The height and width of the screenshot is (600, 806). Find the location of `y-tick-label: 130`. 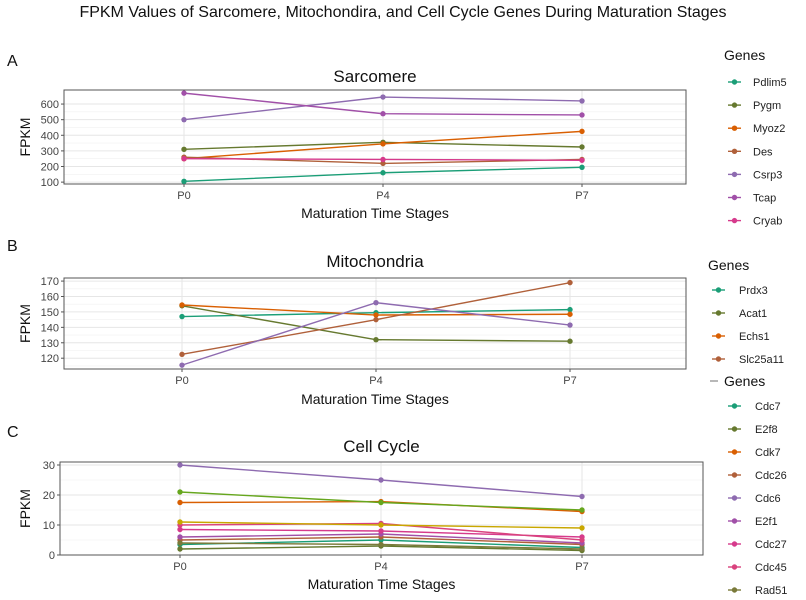

y-tick-label: 130 is located at coordinates (50, 344).